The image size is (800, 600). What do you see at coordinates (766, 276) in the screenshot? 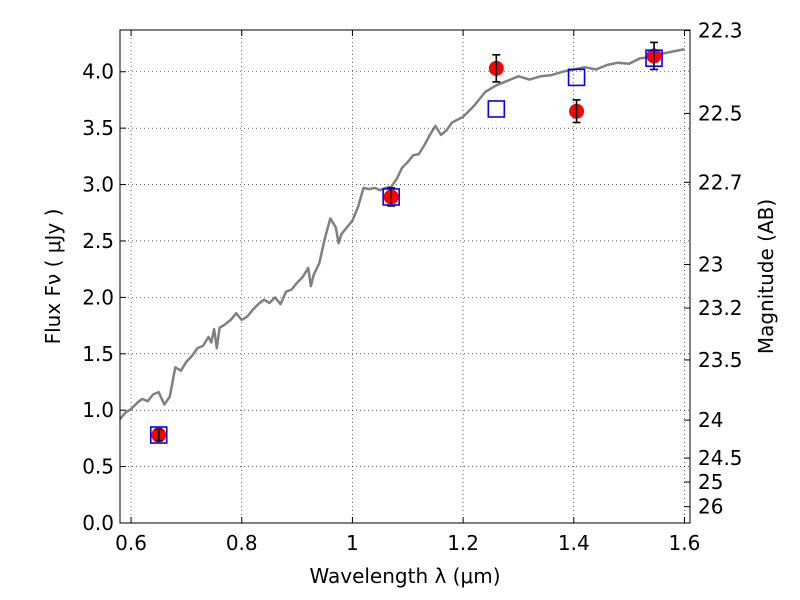
I see `y2-axis-label: Magnitude (AB)` at bounding box center [766, 276].